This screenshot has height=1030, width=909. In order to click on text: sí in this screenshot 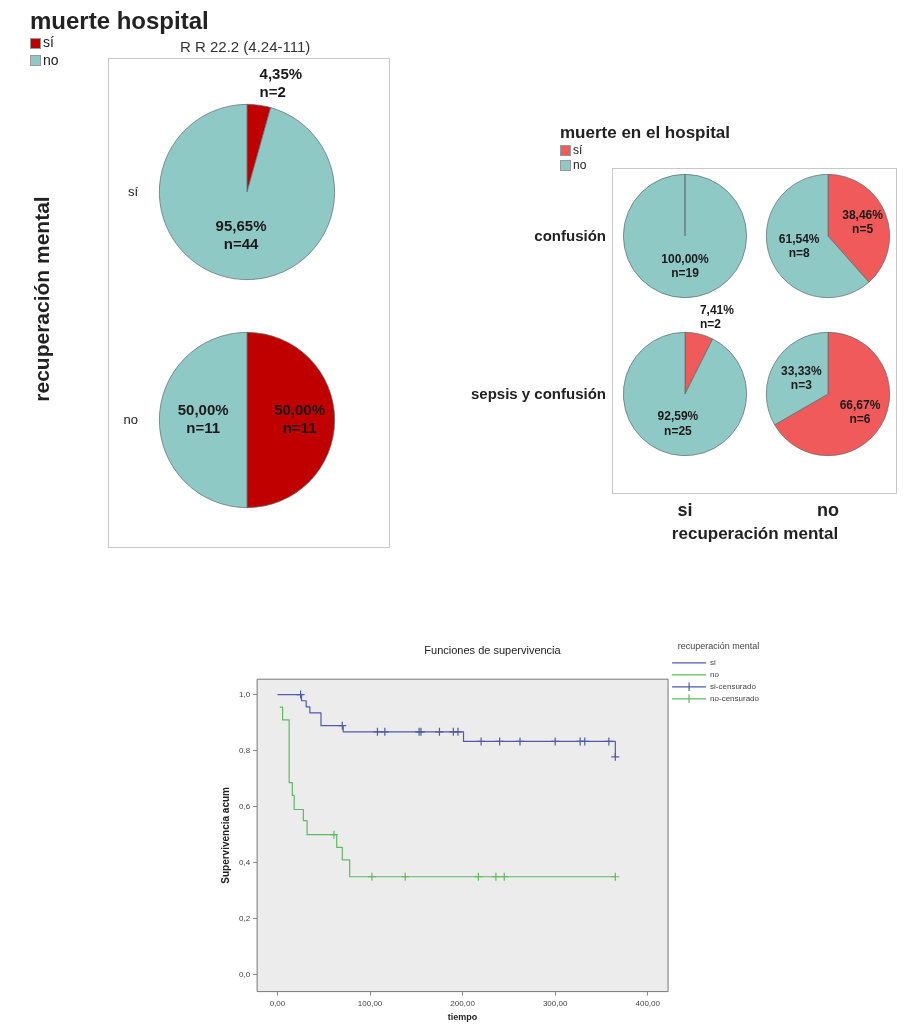, I will do `click(132, 192)`.